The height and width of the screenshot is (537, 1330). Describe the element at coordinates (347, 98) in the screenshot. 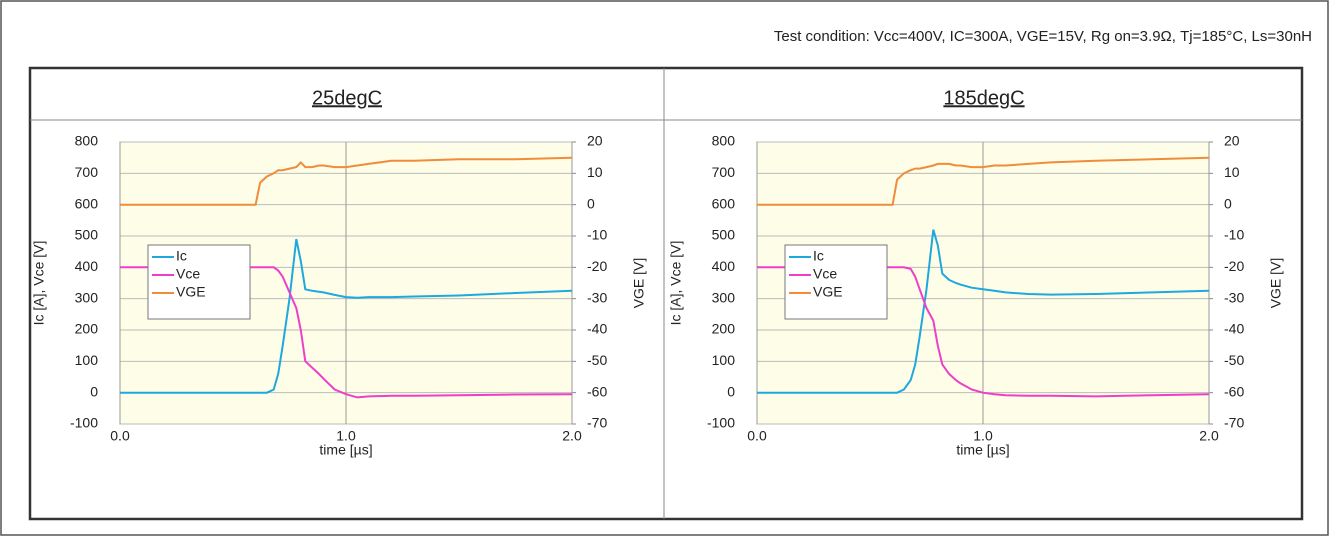

I see `chart-title: 25degC` at that location.